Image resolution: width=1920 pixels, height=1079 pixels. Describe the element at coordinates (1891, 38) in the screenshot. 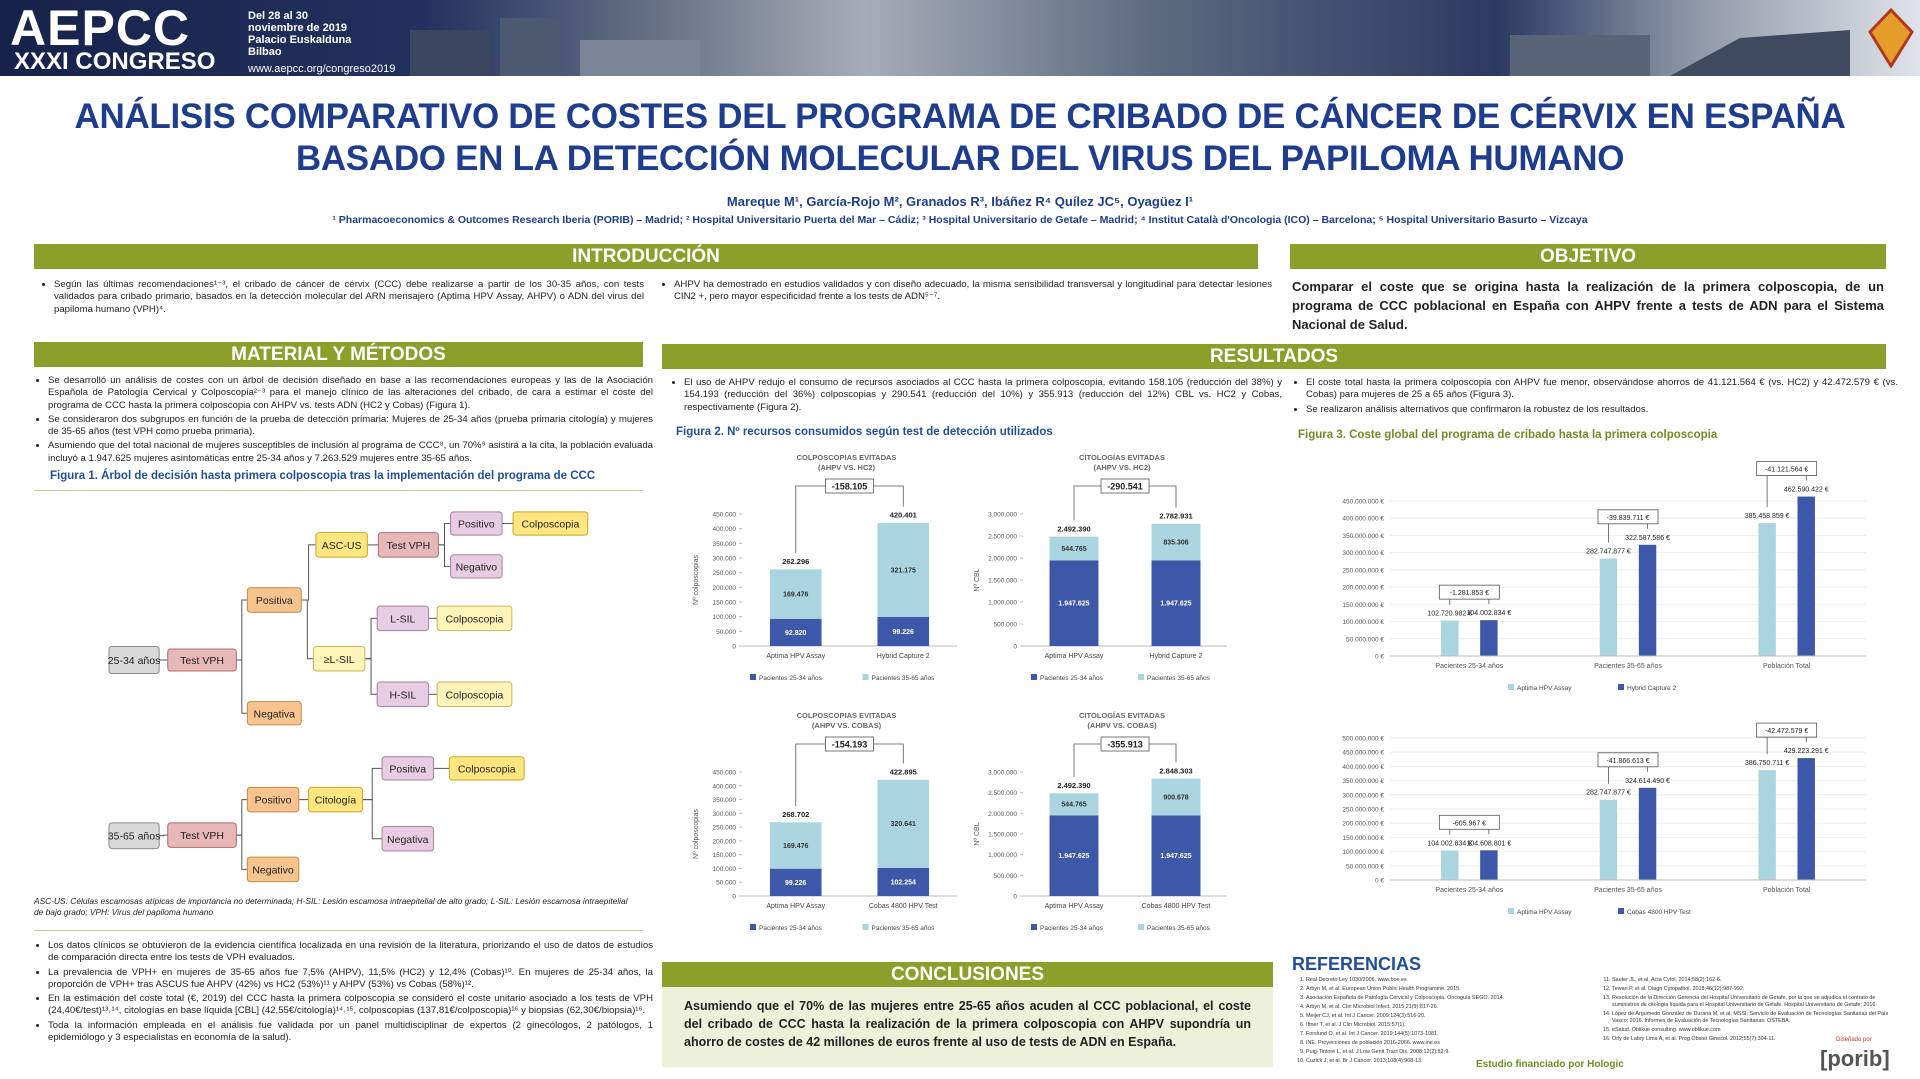

I see `logo-shape` at that location.